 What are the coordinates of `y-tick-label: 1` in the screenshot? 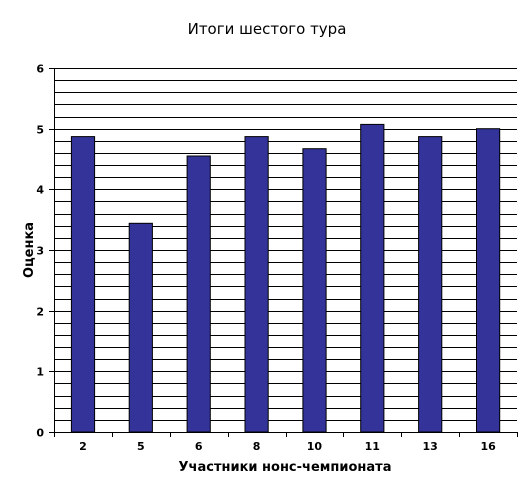 It's located at (40, 372).